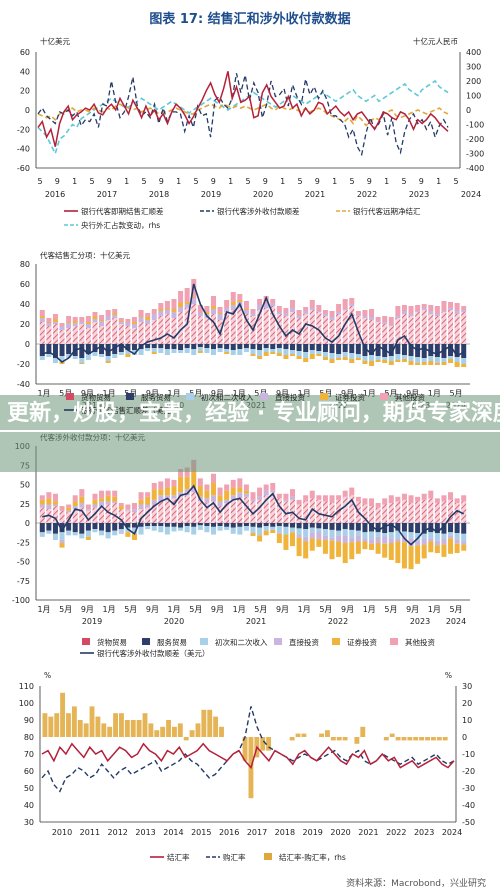  What do you see at coordinates (257, 832) in the screenshot?
I see `x-year-7: 2017` at bounding box center [257, 832].